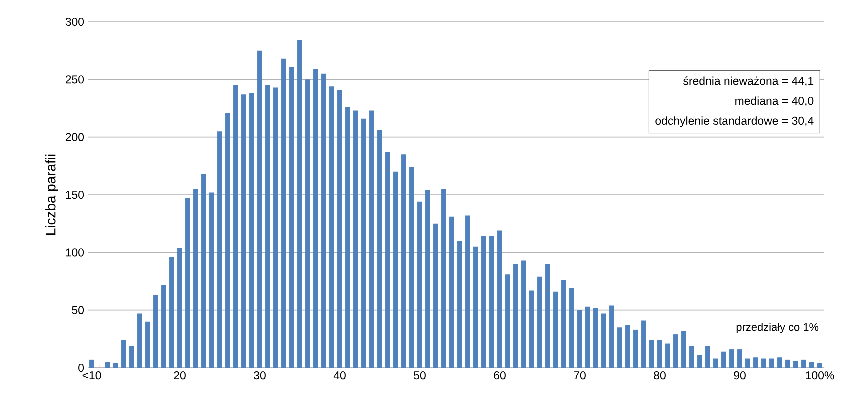 The width and height of the screenshot is (846, 401). What do you see at coordinates (340, 376) in the screenshot?
I see `x-tick-label: 40` at bounding box center [340, 376].